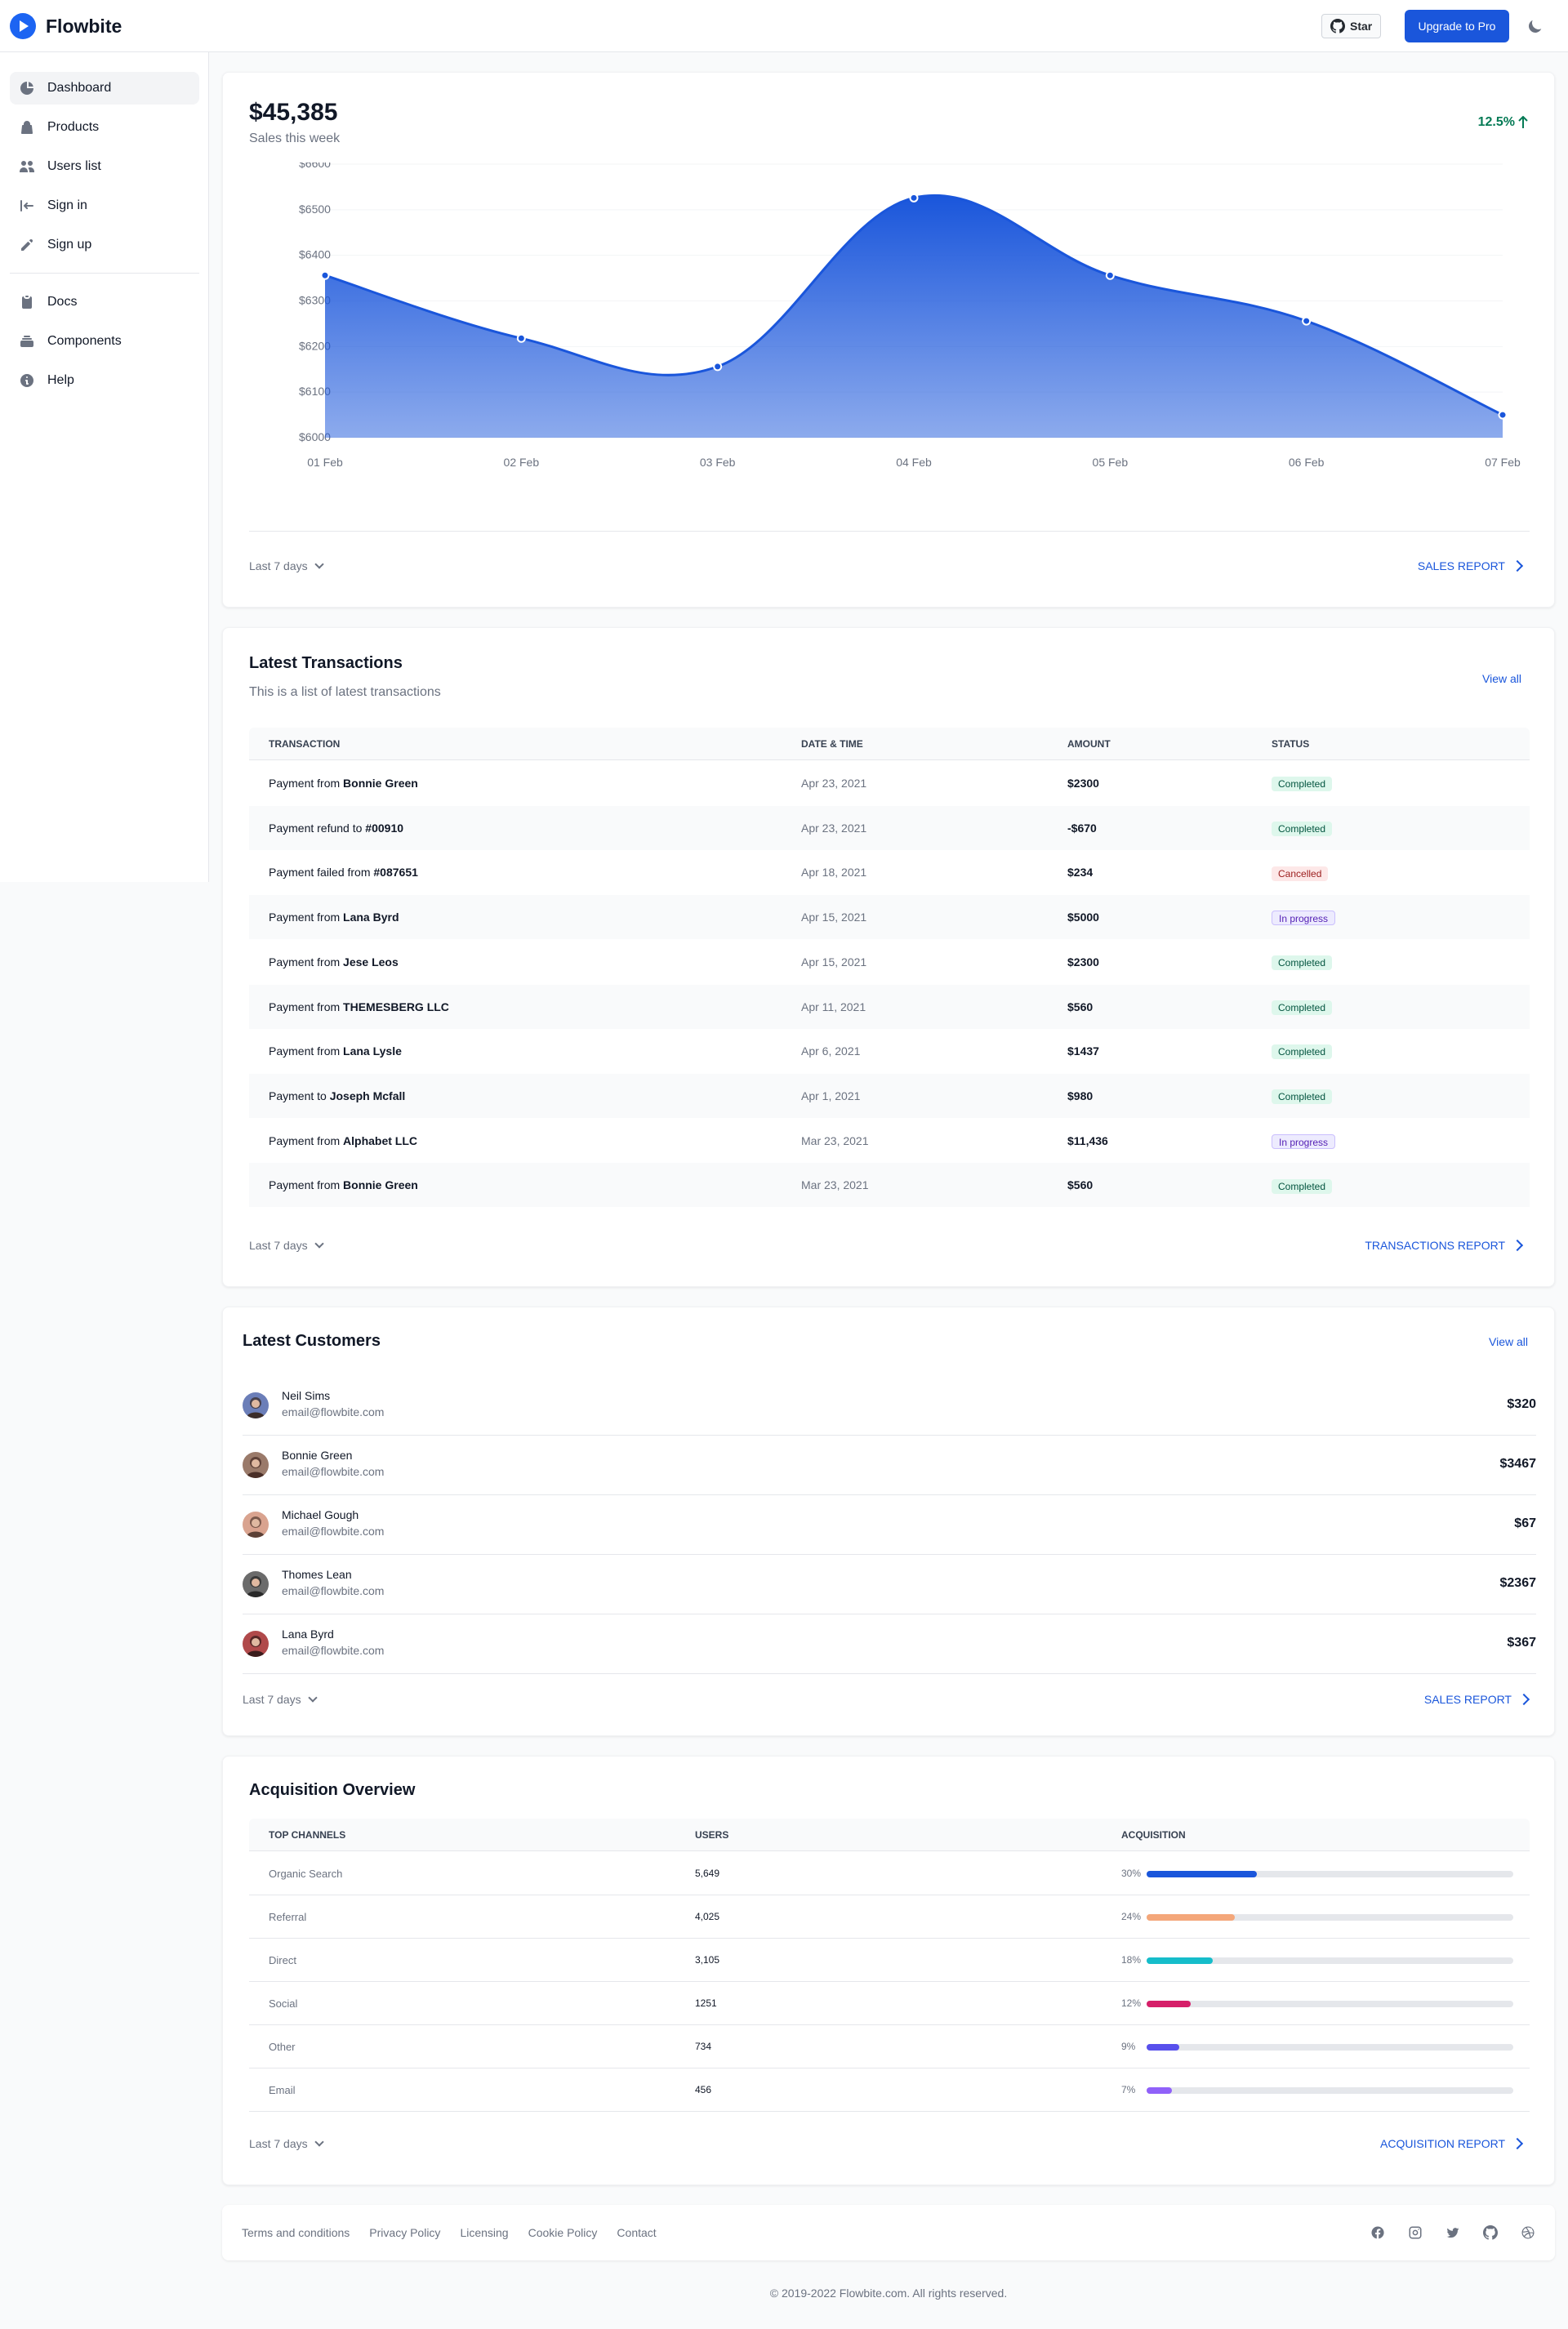  Describe the element at coordinates (1528, 2232) in the screenshot. I see `dribbble-icon` at that location.